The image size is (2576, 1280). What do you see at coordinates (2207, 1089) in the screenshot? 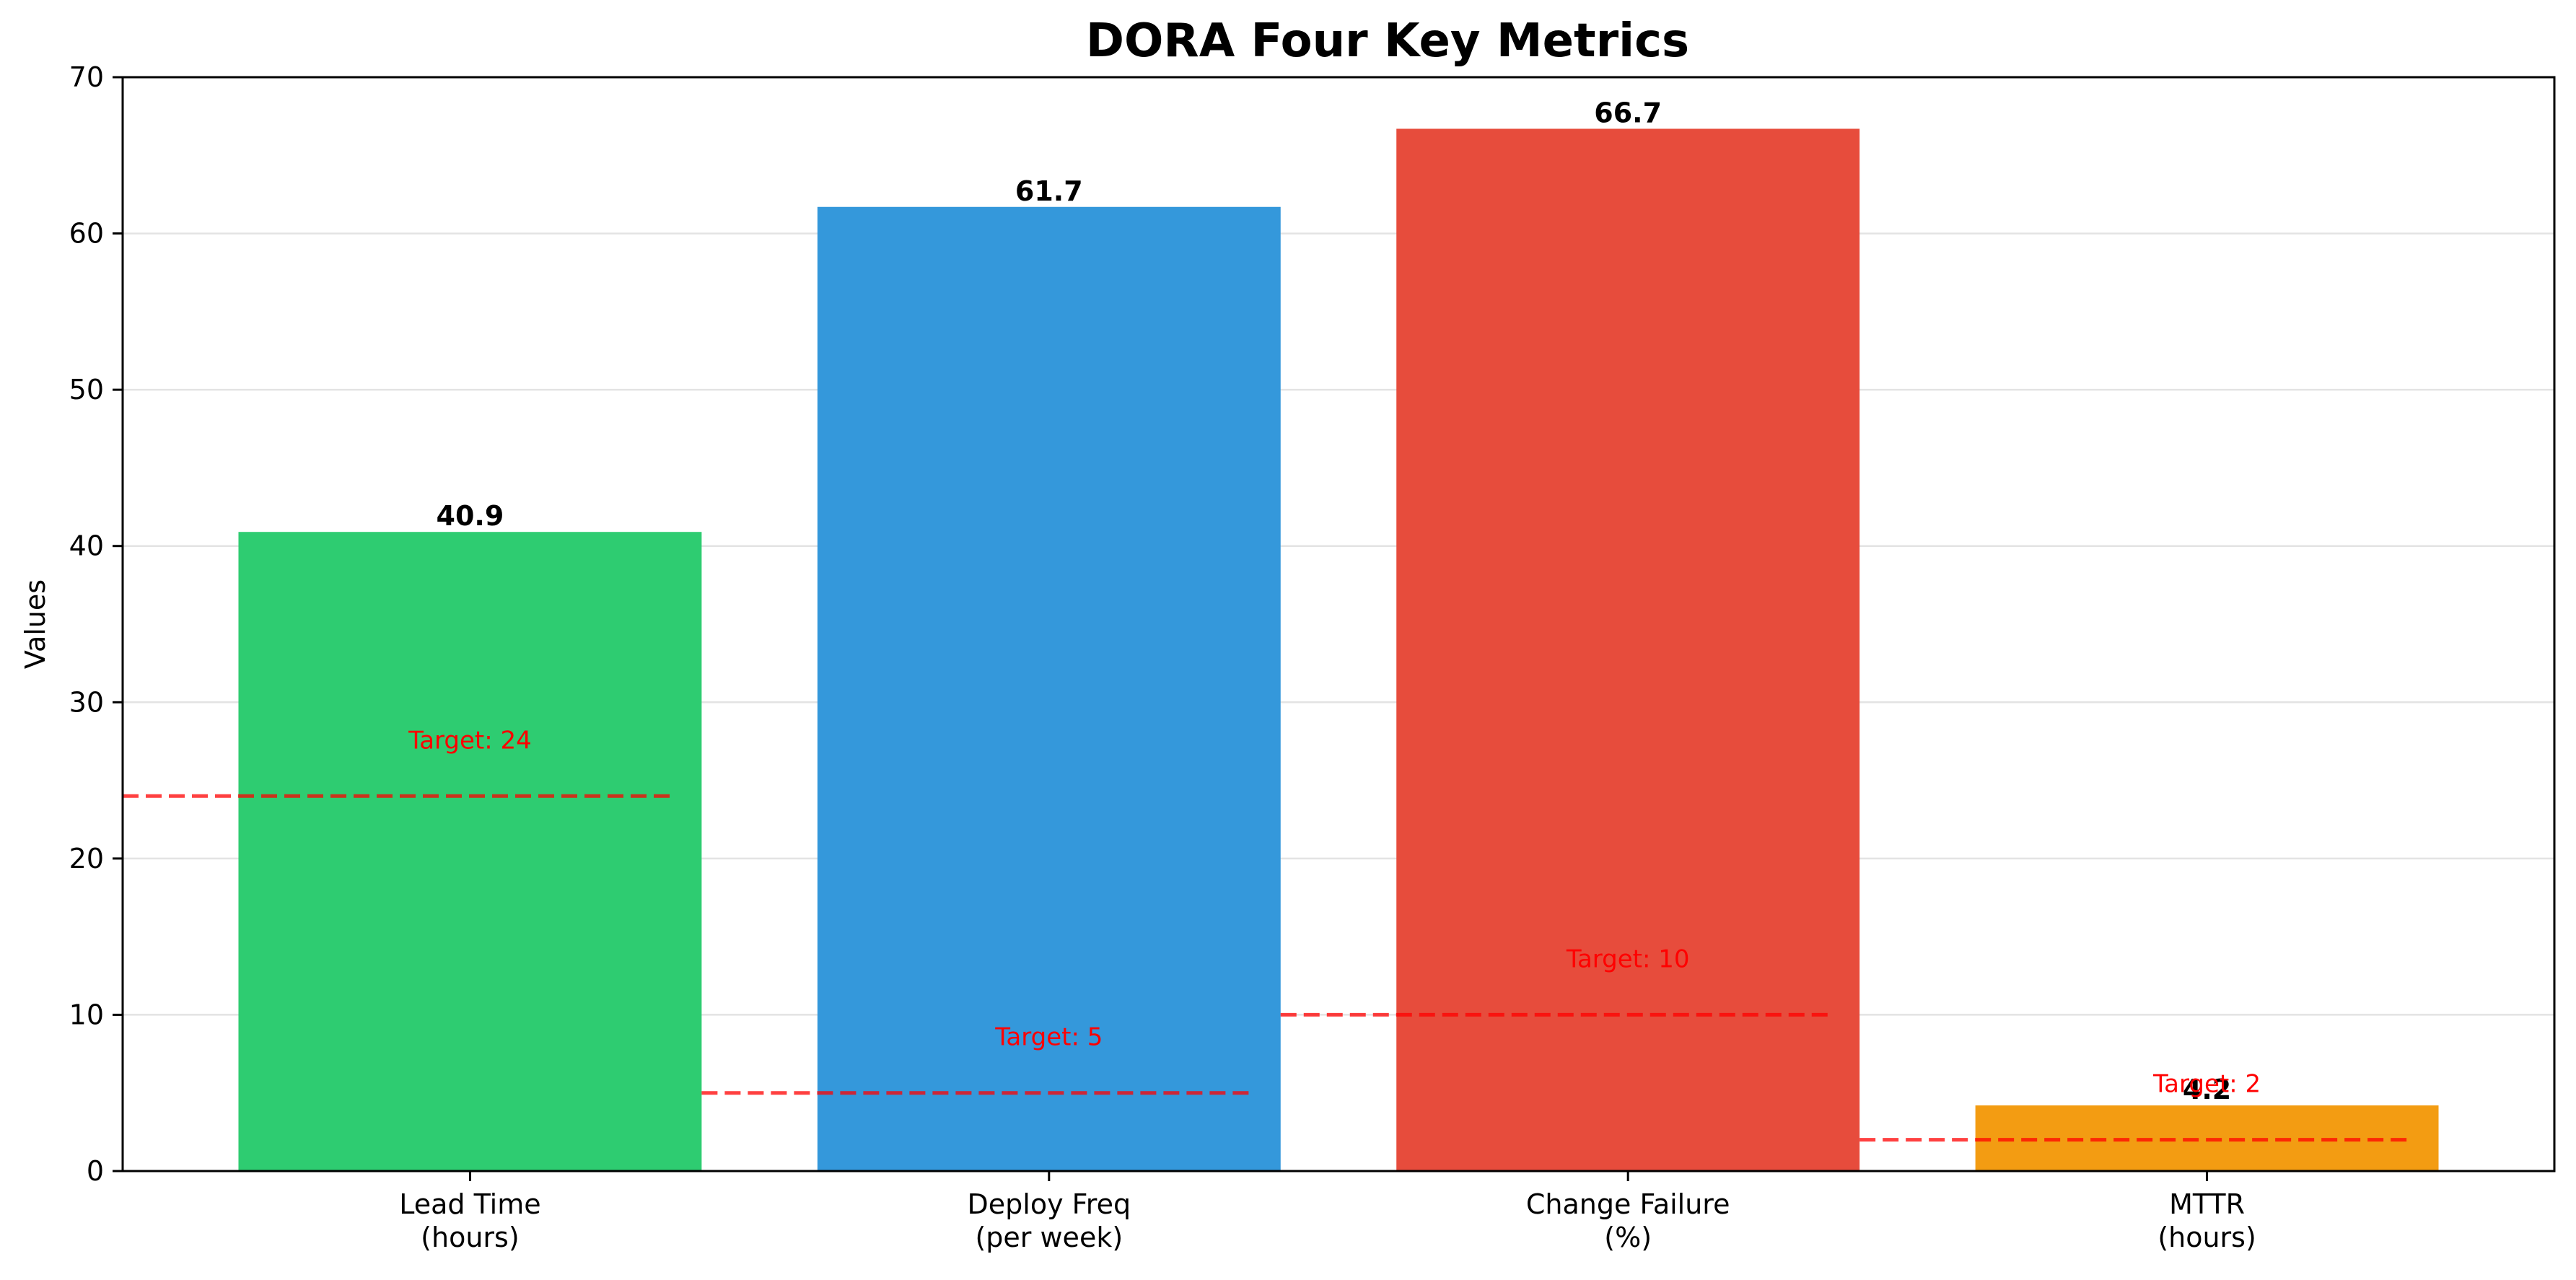
I see `value-label: 4.2` at bounding box center [2207, 1089].